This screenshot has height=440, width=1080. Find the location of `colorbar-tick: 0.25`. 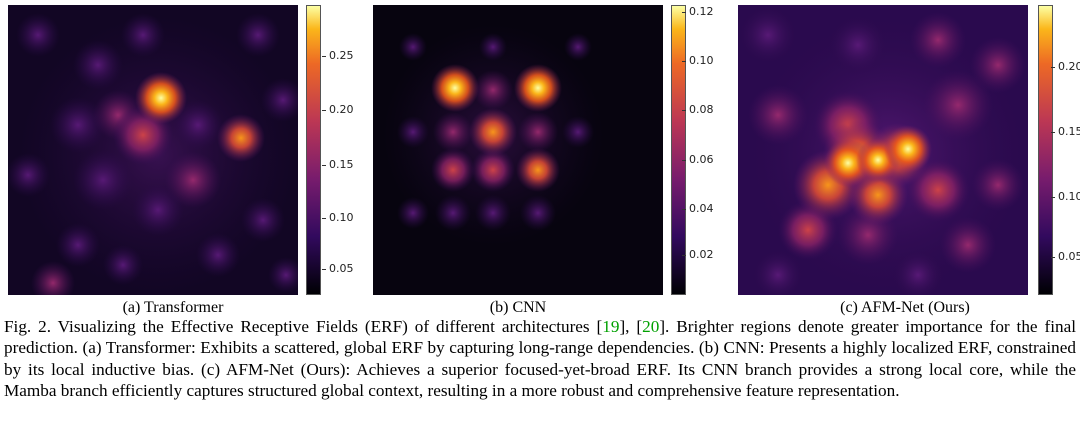

colorbar-tick: 0.25 is located at coordinates (338, 55).